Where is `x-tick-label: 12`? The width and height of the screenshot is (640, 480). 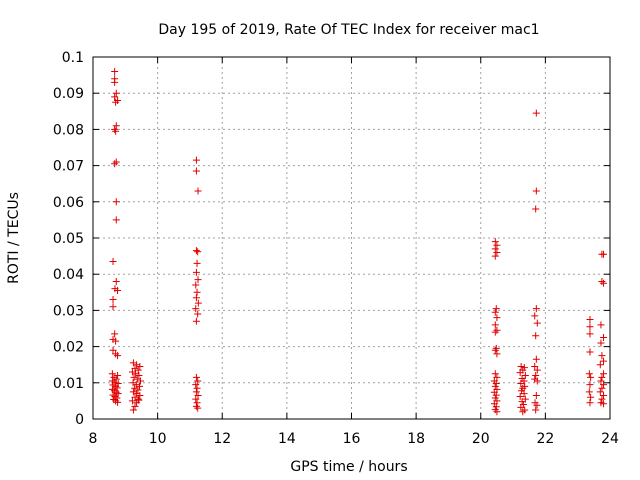
x-tick-label: 12 is located at coordinates (222, 439).